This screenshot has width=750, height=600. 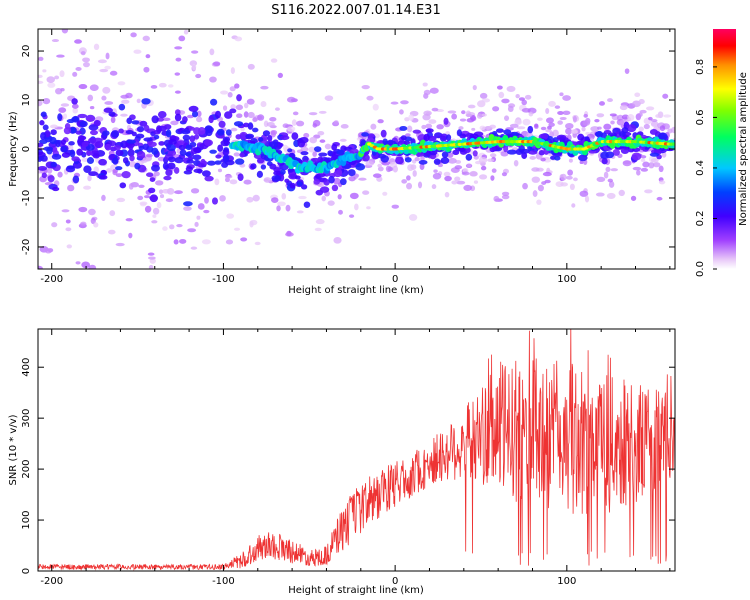 I want to click on y-tick-label: 200, so click(x=26, y=469).